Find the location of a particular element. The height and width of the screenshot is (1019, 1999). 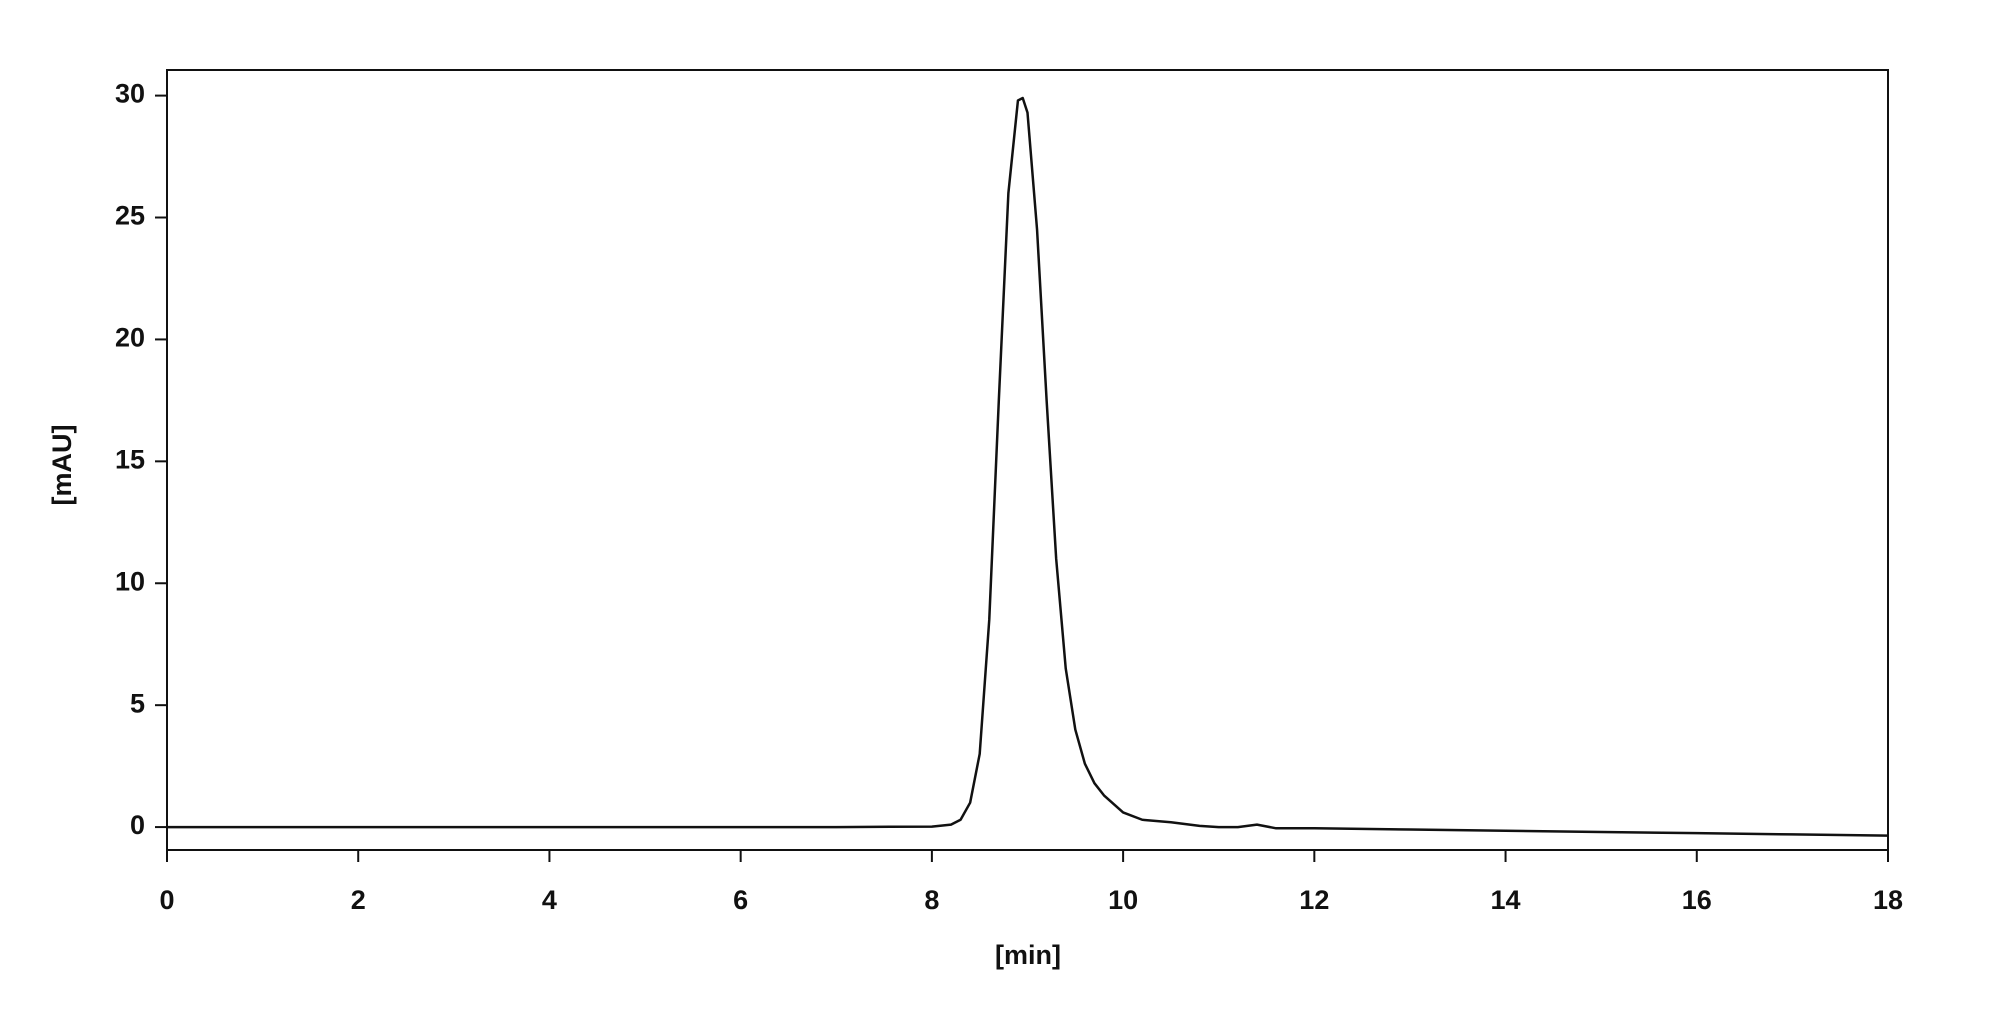

x-tick-label: 10 is located at coordinates (1123, 900).